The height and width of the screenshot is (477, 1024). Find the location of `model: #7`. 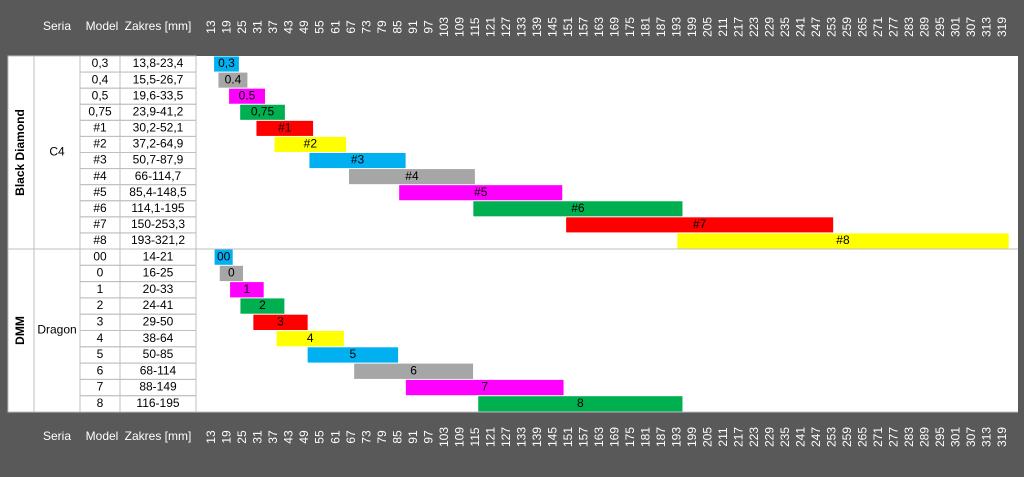

model: #7 is located at coordinates (100, 224).